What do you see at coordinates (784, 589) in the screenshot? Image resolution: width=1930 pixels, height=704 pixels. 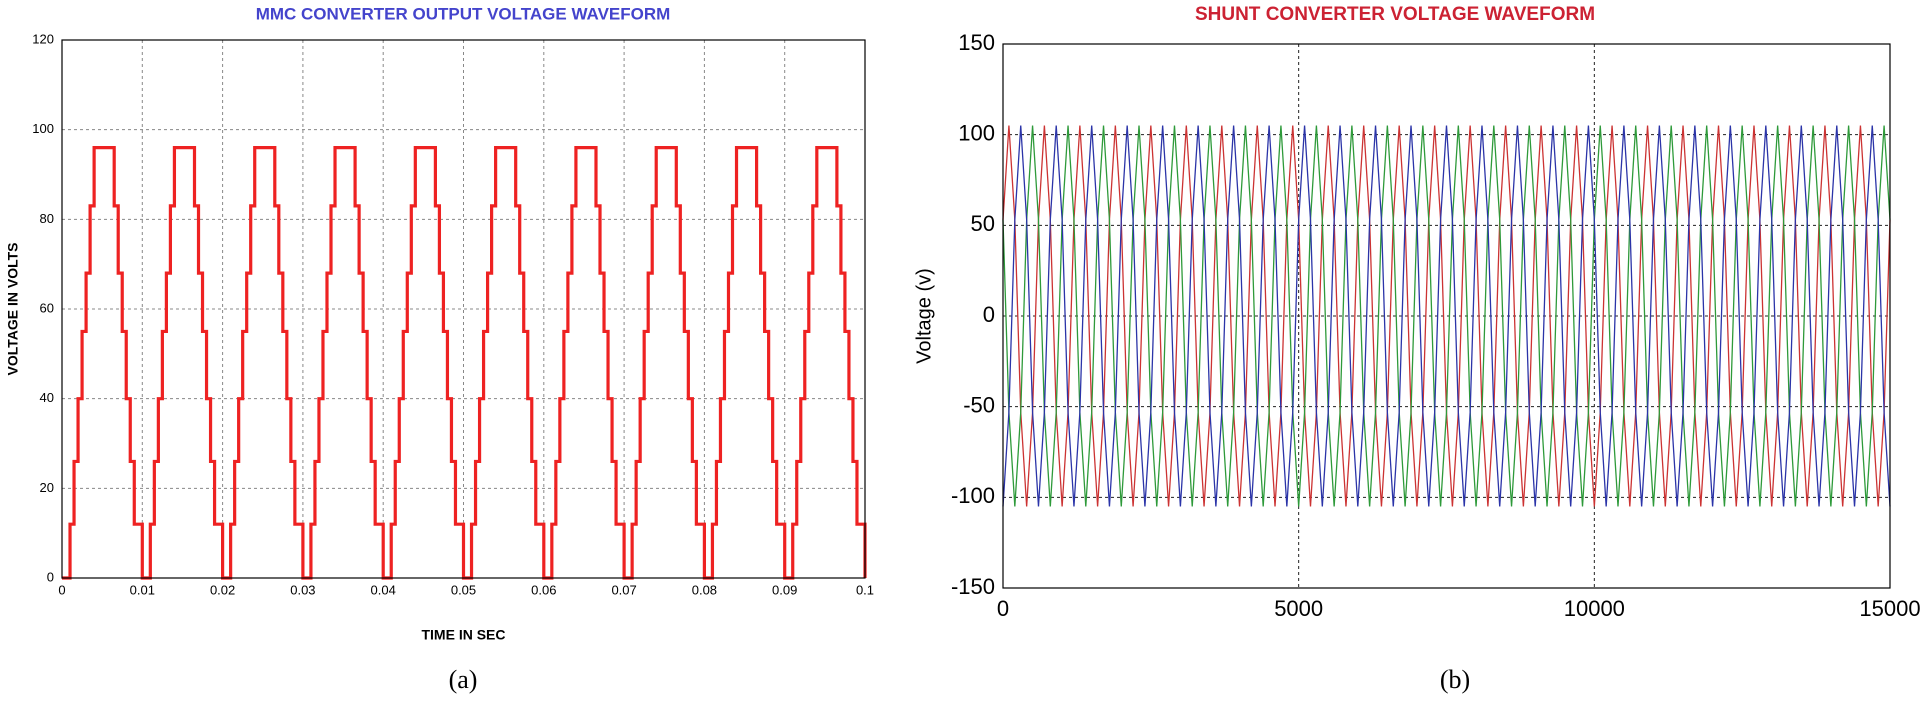 I see `x-tick-label: 0.09` at bounding box center [784, 589].